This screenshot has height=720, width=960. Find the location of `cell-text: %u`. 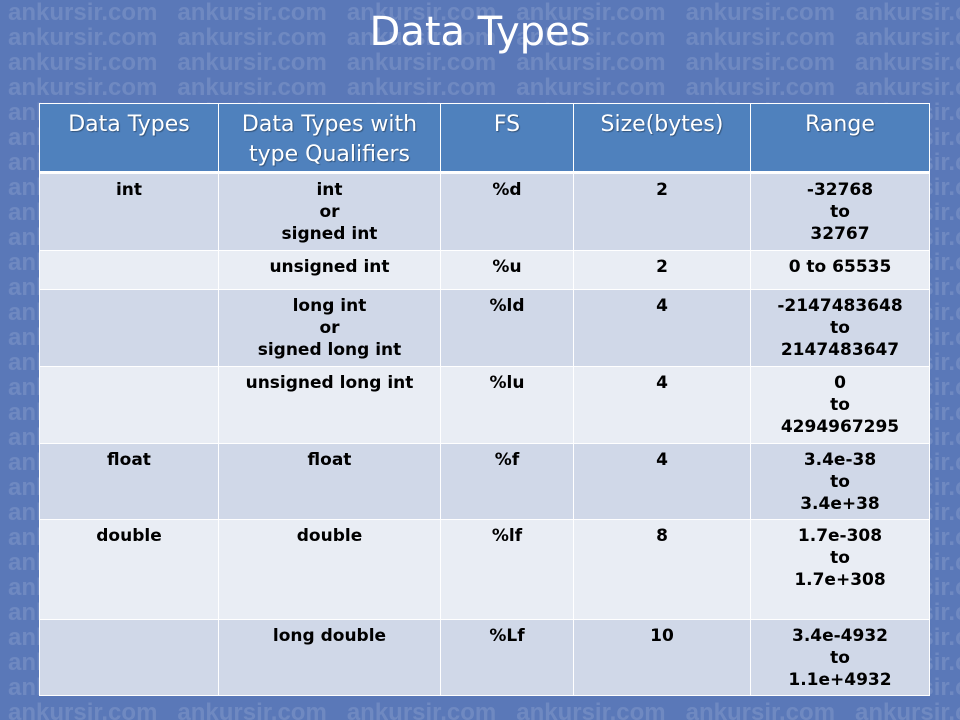

cell-text: %u is located at coordinates (507, 267).